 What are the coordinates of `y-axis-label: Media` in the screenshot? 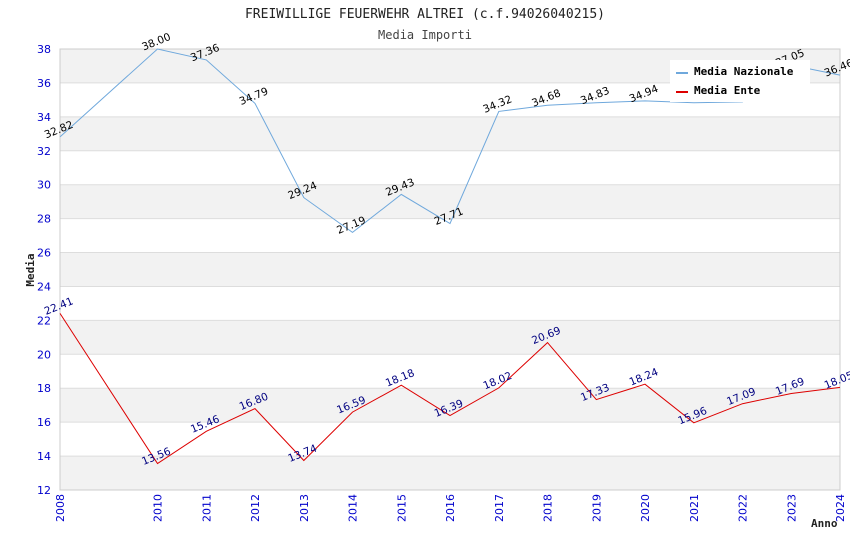 It's located at (30, 269).